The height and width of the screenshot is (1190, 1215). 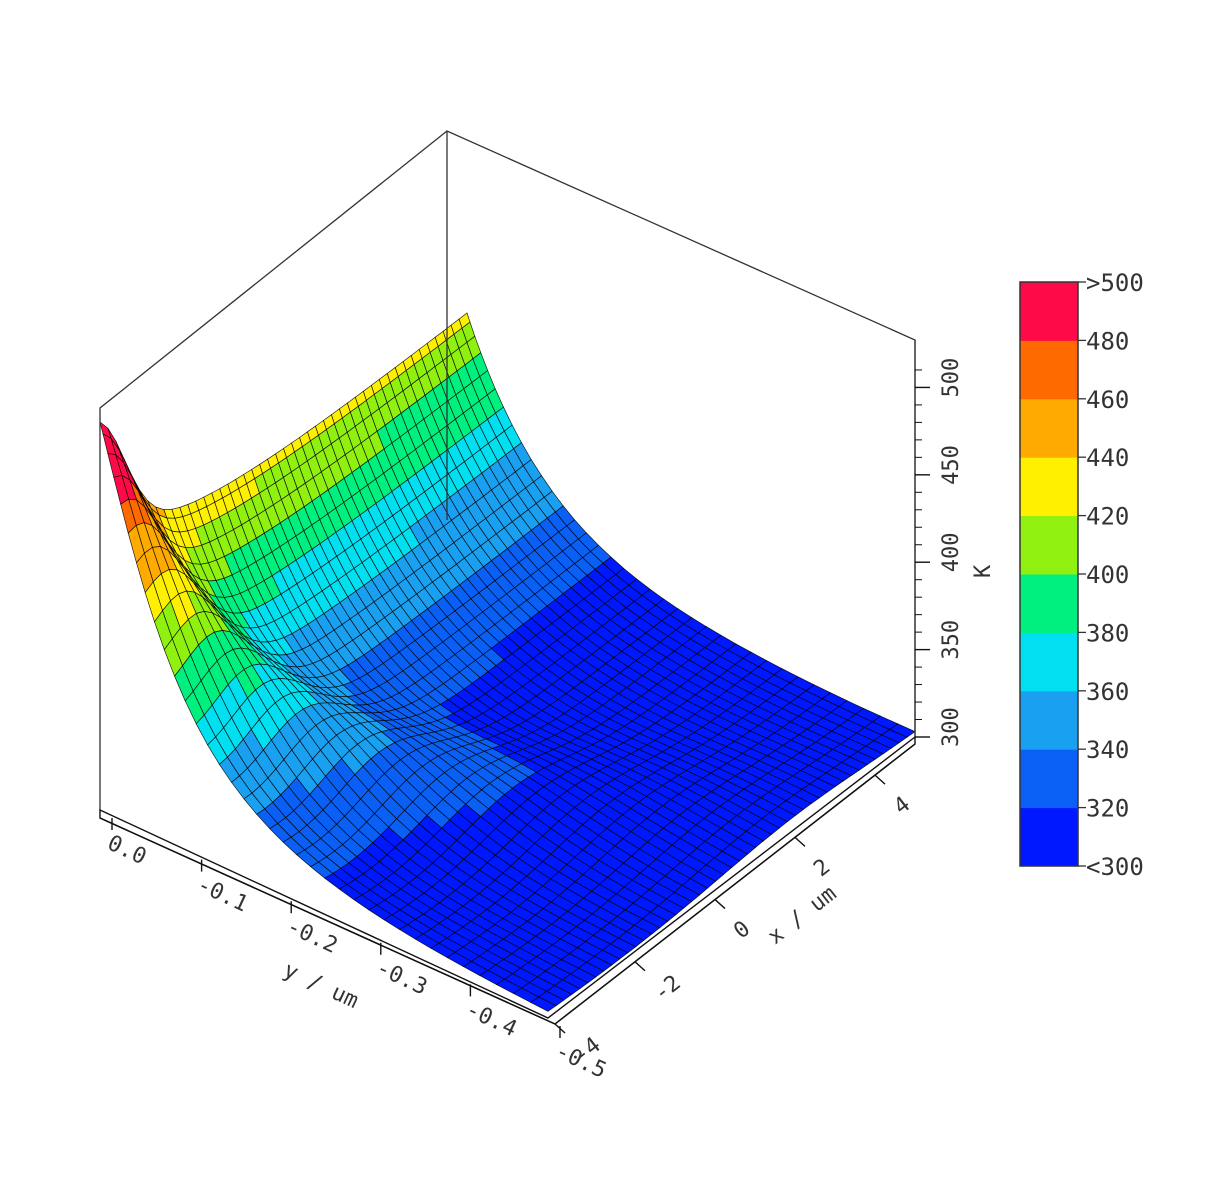 What do you see at coordinates (1115, 867) in the screenshot?
I see `colorbar-label: <300` at bounding box center [1115, 867].